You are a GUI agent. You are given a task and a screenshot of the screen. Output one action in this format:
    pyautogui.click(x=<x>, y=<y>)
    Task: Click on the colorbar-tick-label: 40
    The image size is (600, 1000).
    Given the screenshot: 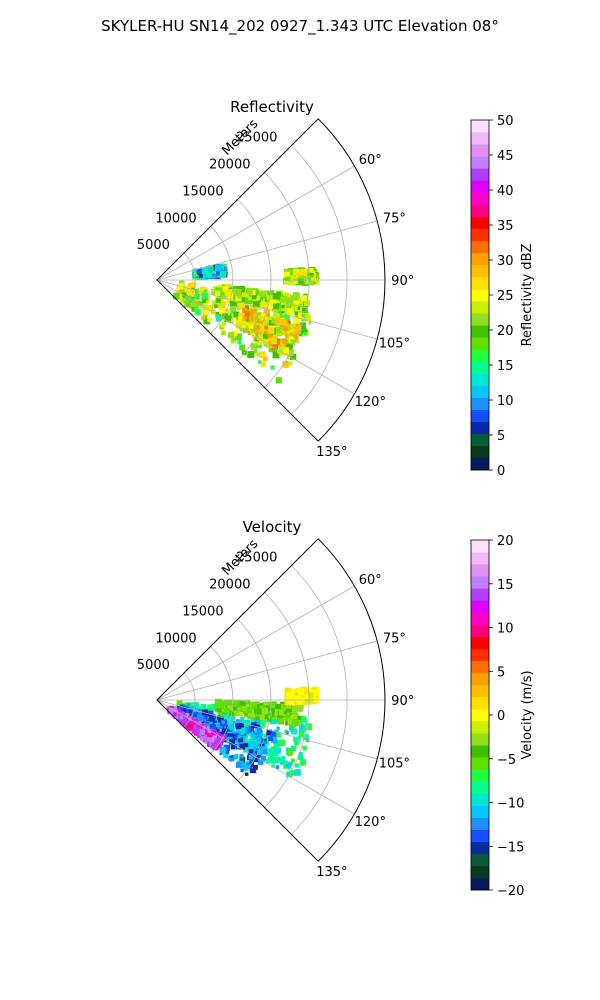 What is the action you would take?
    pyautogui.click(x=505, y=191)
    